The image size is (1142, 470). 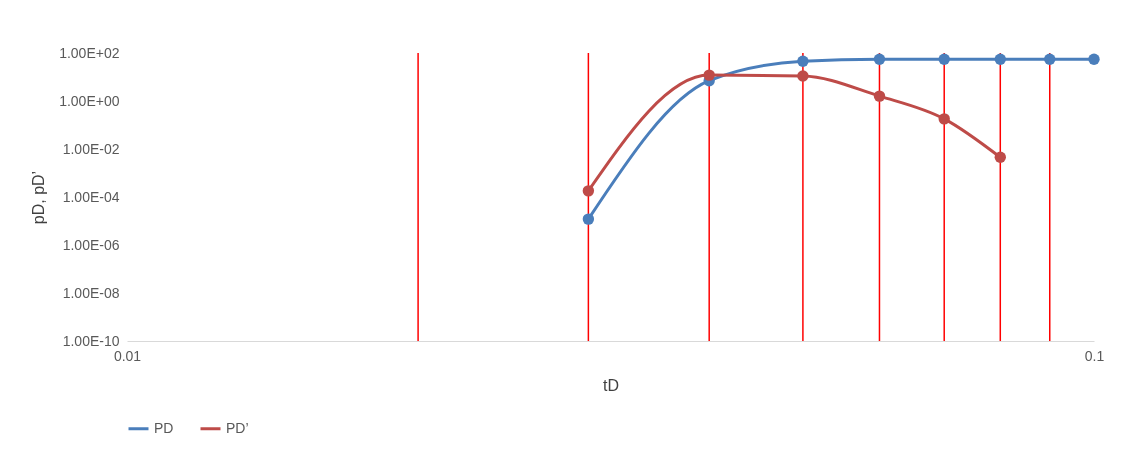 What do you see at coordinates (91, 292) in the screenshot?
I see `y-tick-label: 1.00E-08` at bounding box center [91, 292].